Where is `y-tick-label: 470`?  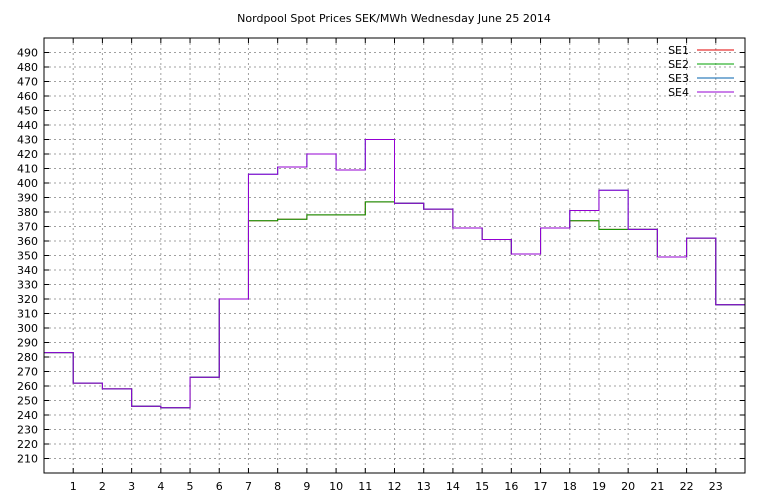 y-tick-label: 470 is located at coordinates (27, 82).